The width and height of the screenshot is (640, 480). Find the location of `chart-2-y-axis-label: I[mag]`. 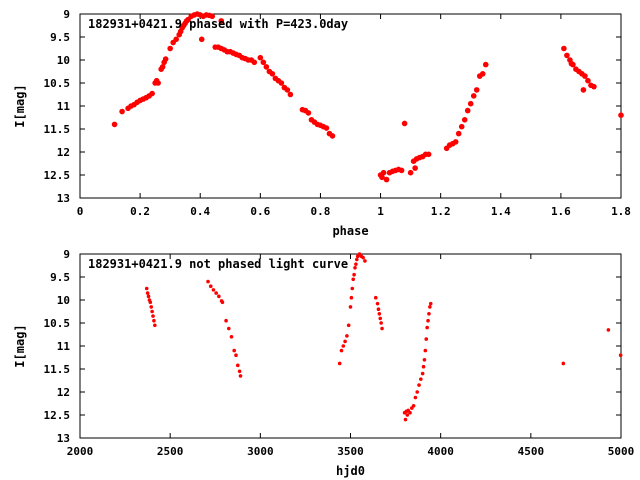

chart-2-y-axis-label: I[mag] is located at coordinates (20, 345).